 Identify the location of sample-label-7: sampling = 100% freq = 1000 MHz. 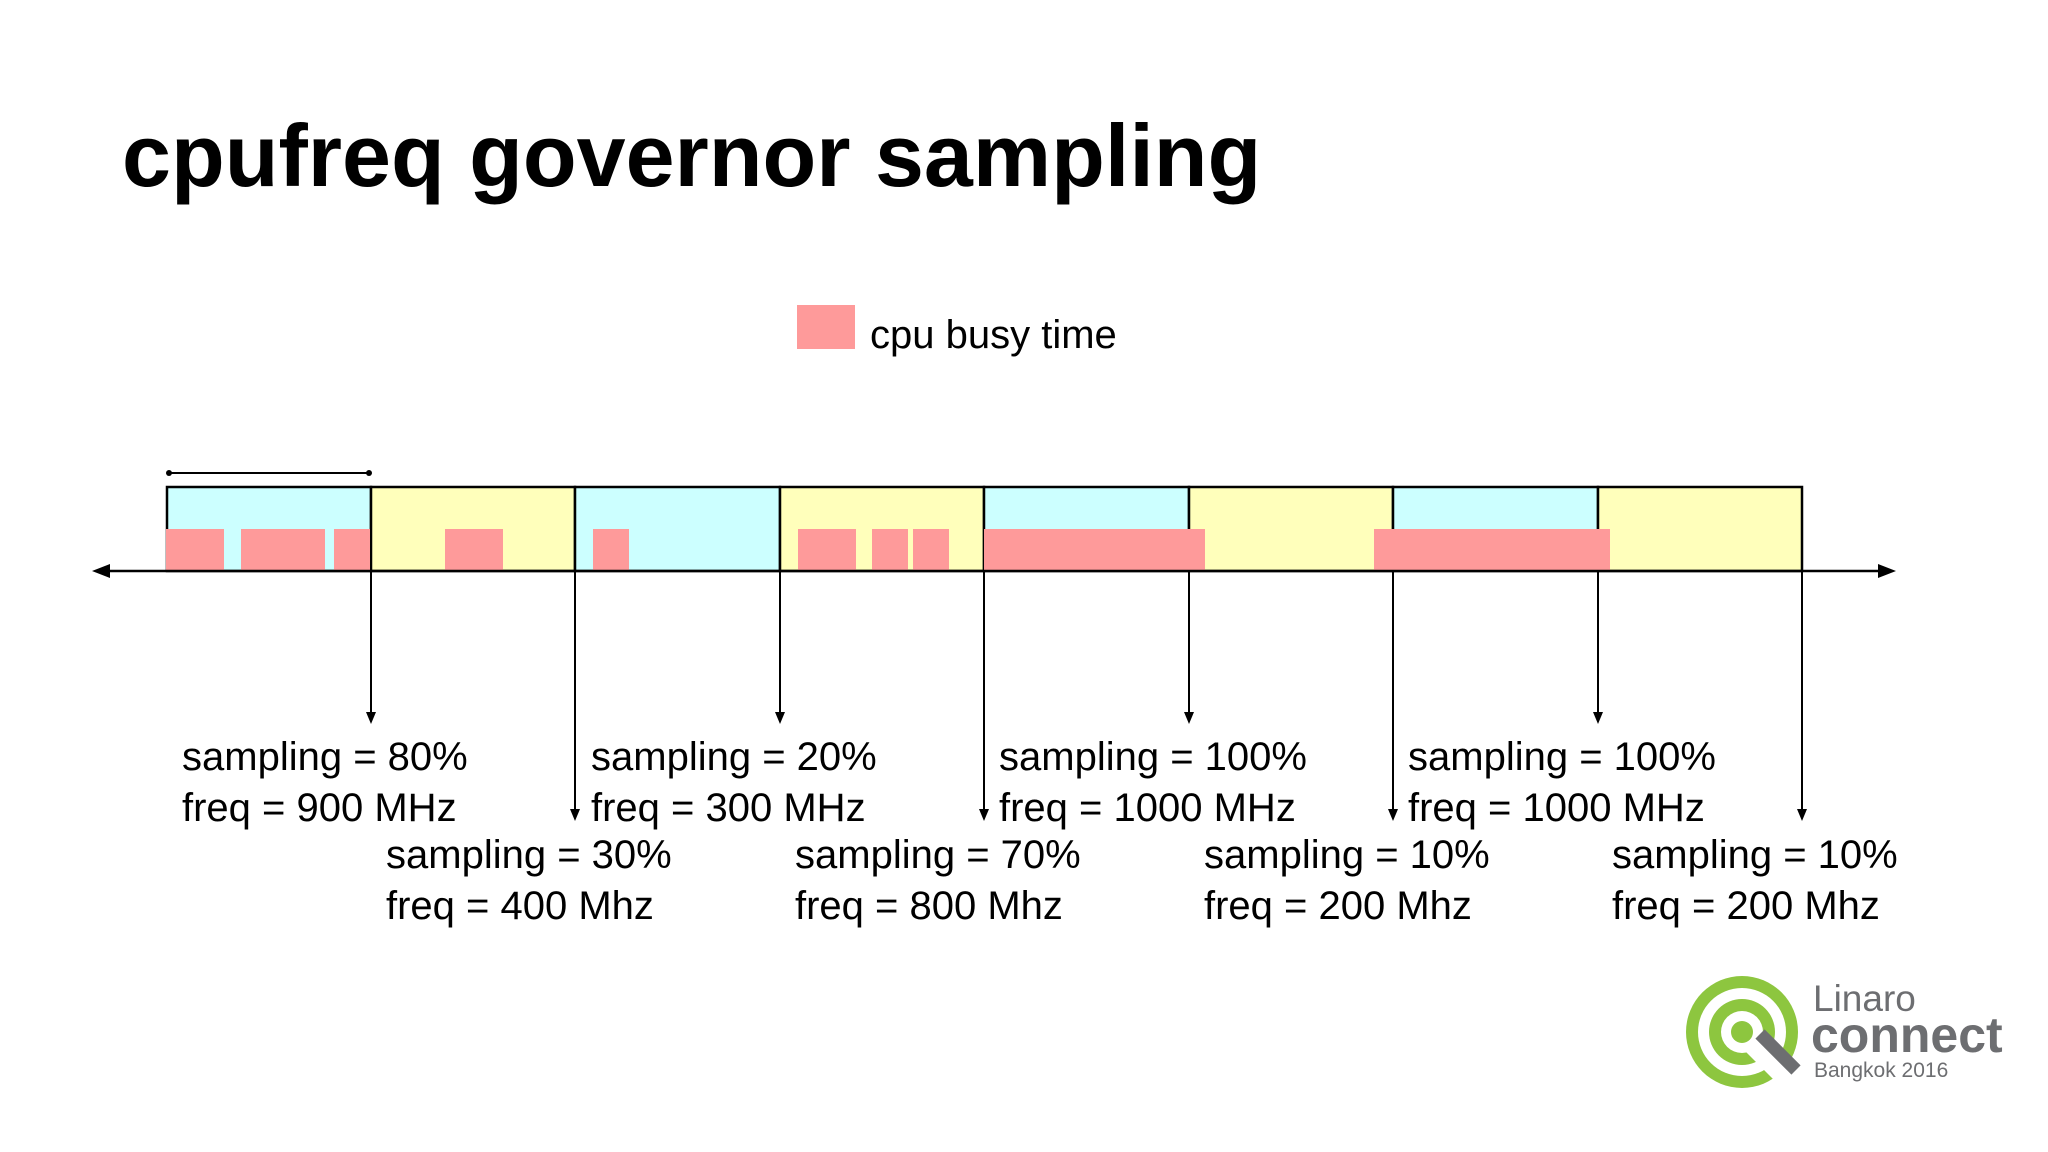
(1562, 783).